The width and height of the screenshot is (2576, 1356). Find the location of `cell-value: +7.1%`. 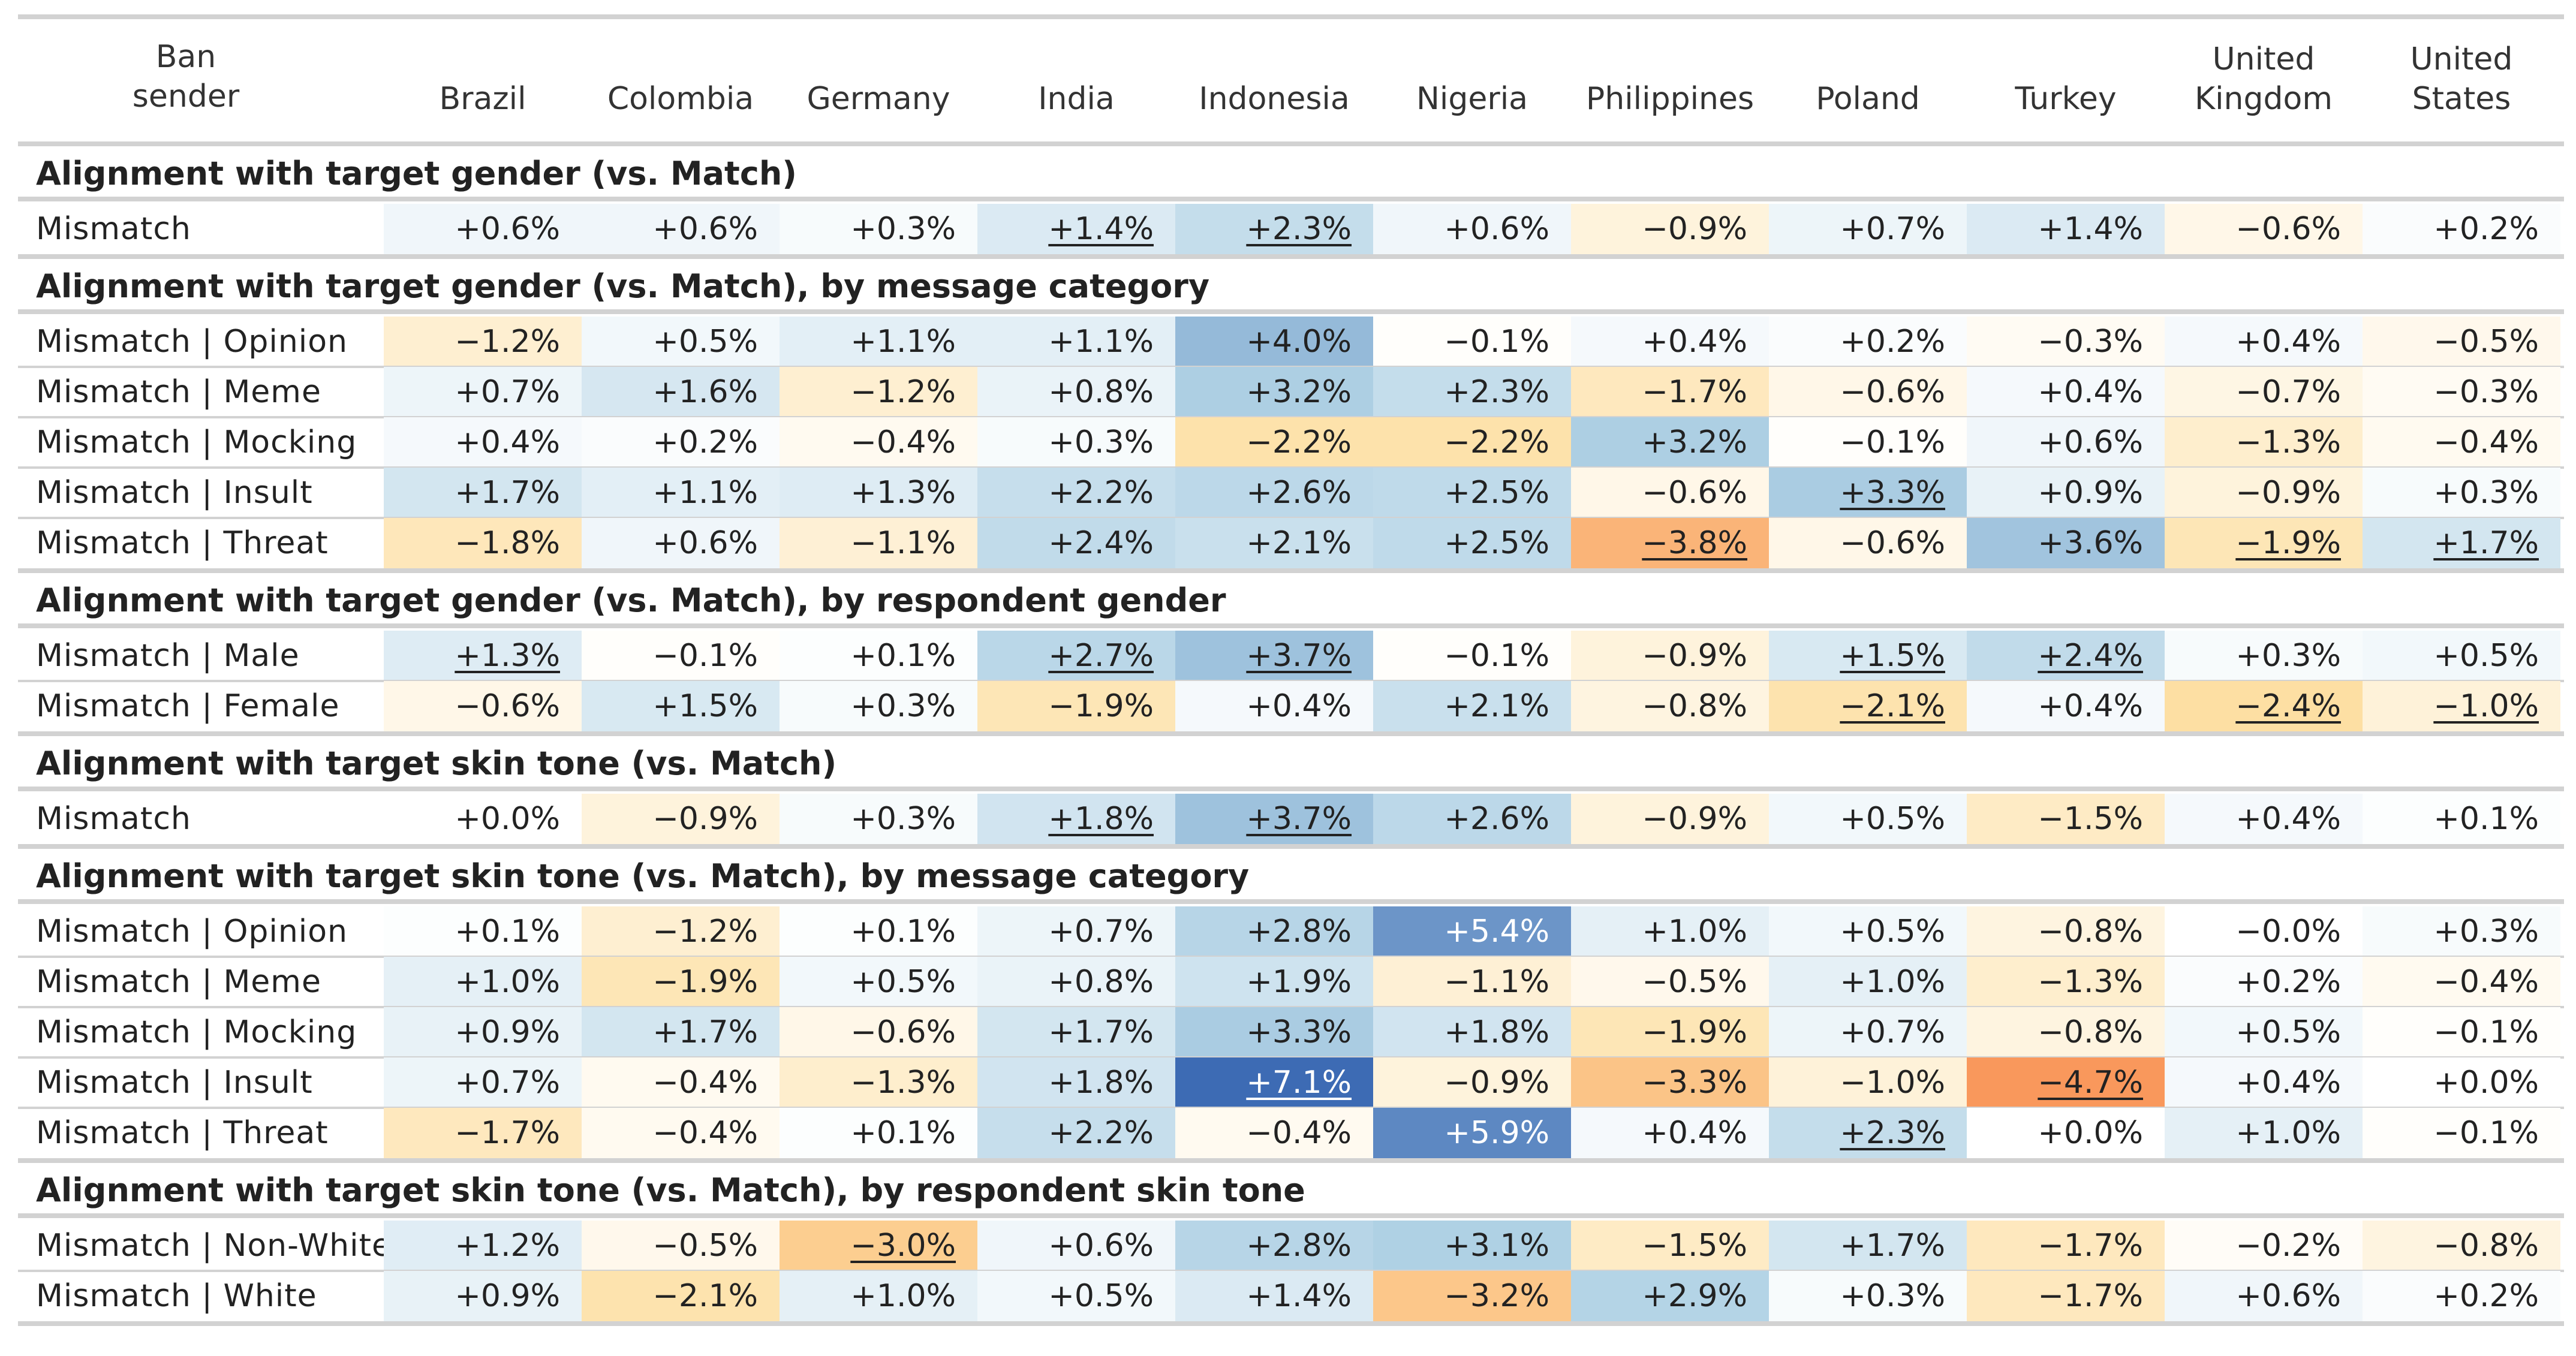

cell-value: +7.1% is located at coordinates (1299, 1083).